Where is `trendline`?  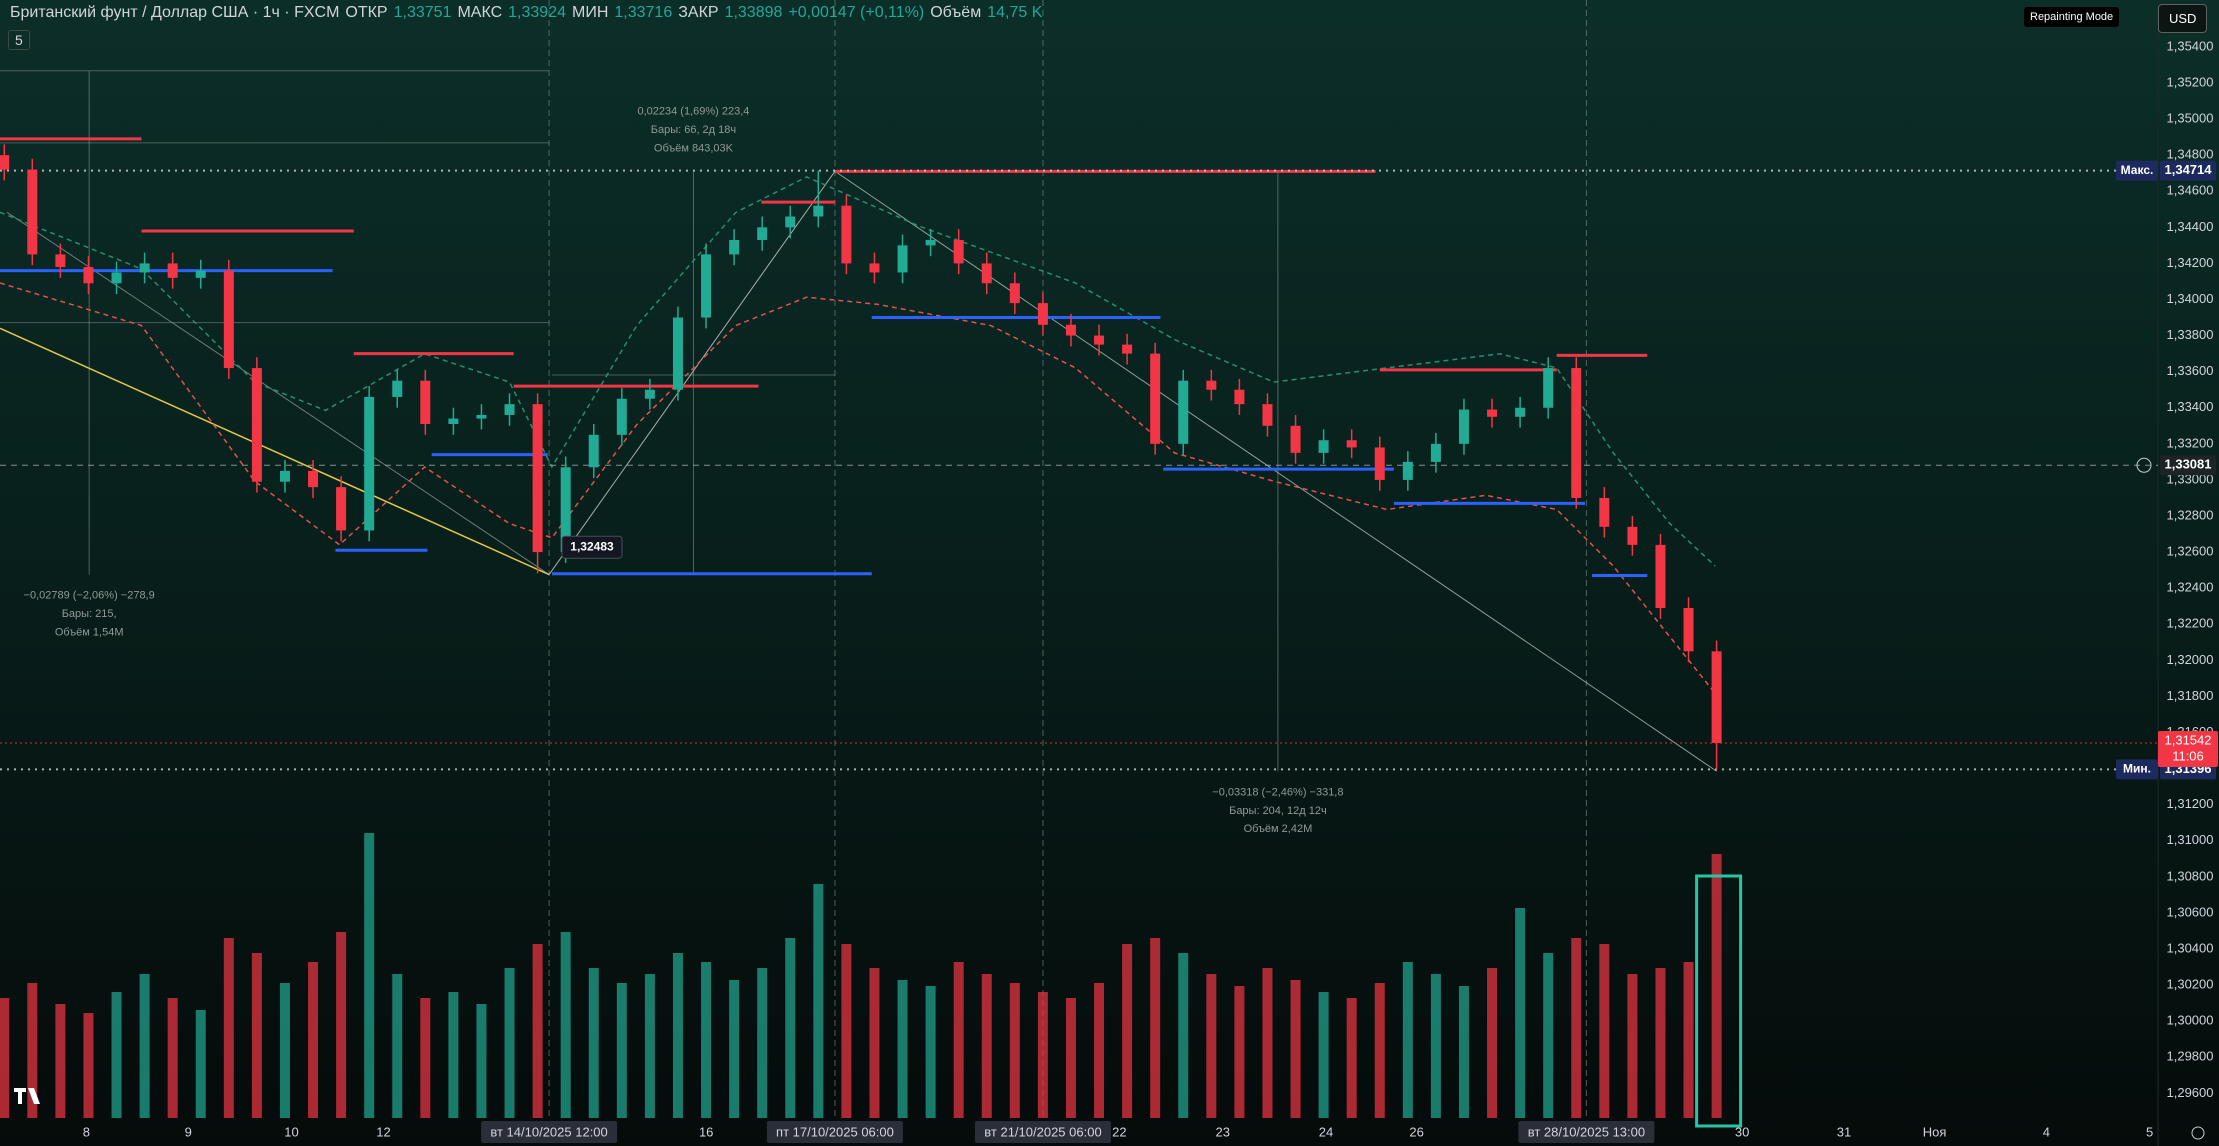
trendline is located at coordinates (278, 393).